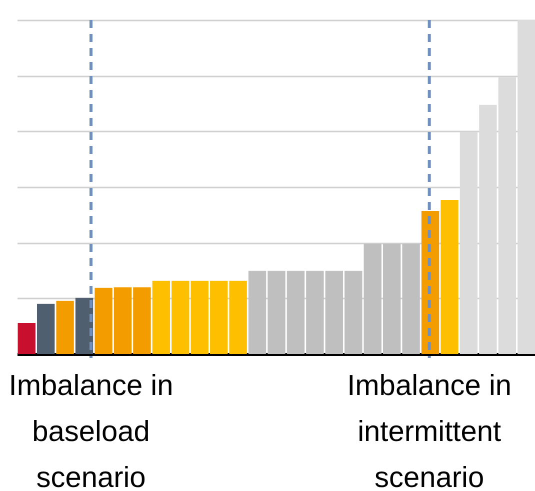 The width and height of the screenshot is (535, 491). What do you see at coordinates (429, 430) in the screenshot?
I see `text: Imbalance in intermittent scenario` at bounding box center [429, 430].